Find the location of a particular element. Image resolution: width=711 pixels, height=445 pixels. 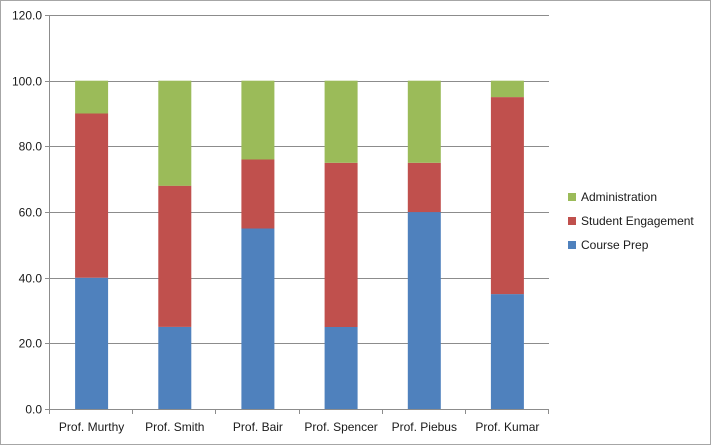

y-tick-label: 80.0 is located at coordinates (31, 147).